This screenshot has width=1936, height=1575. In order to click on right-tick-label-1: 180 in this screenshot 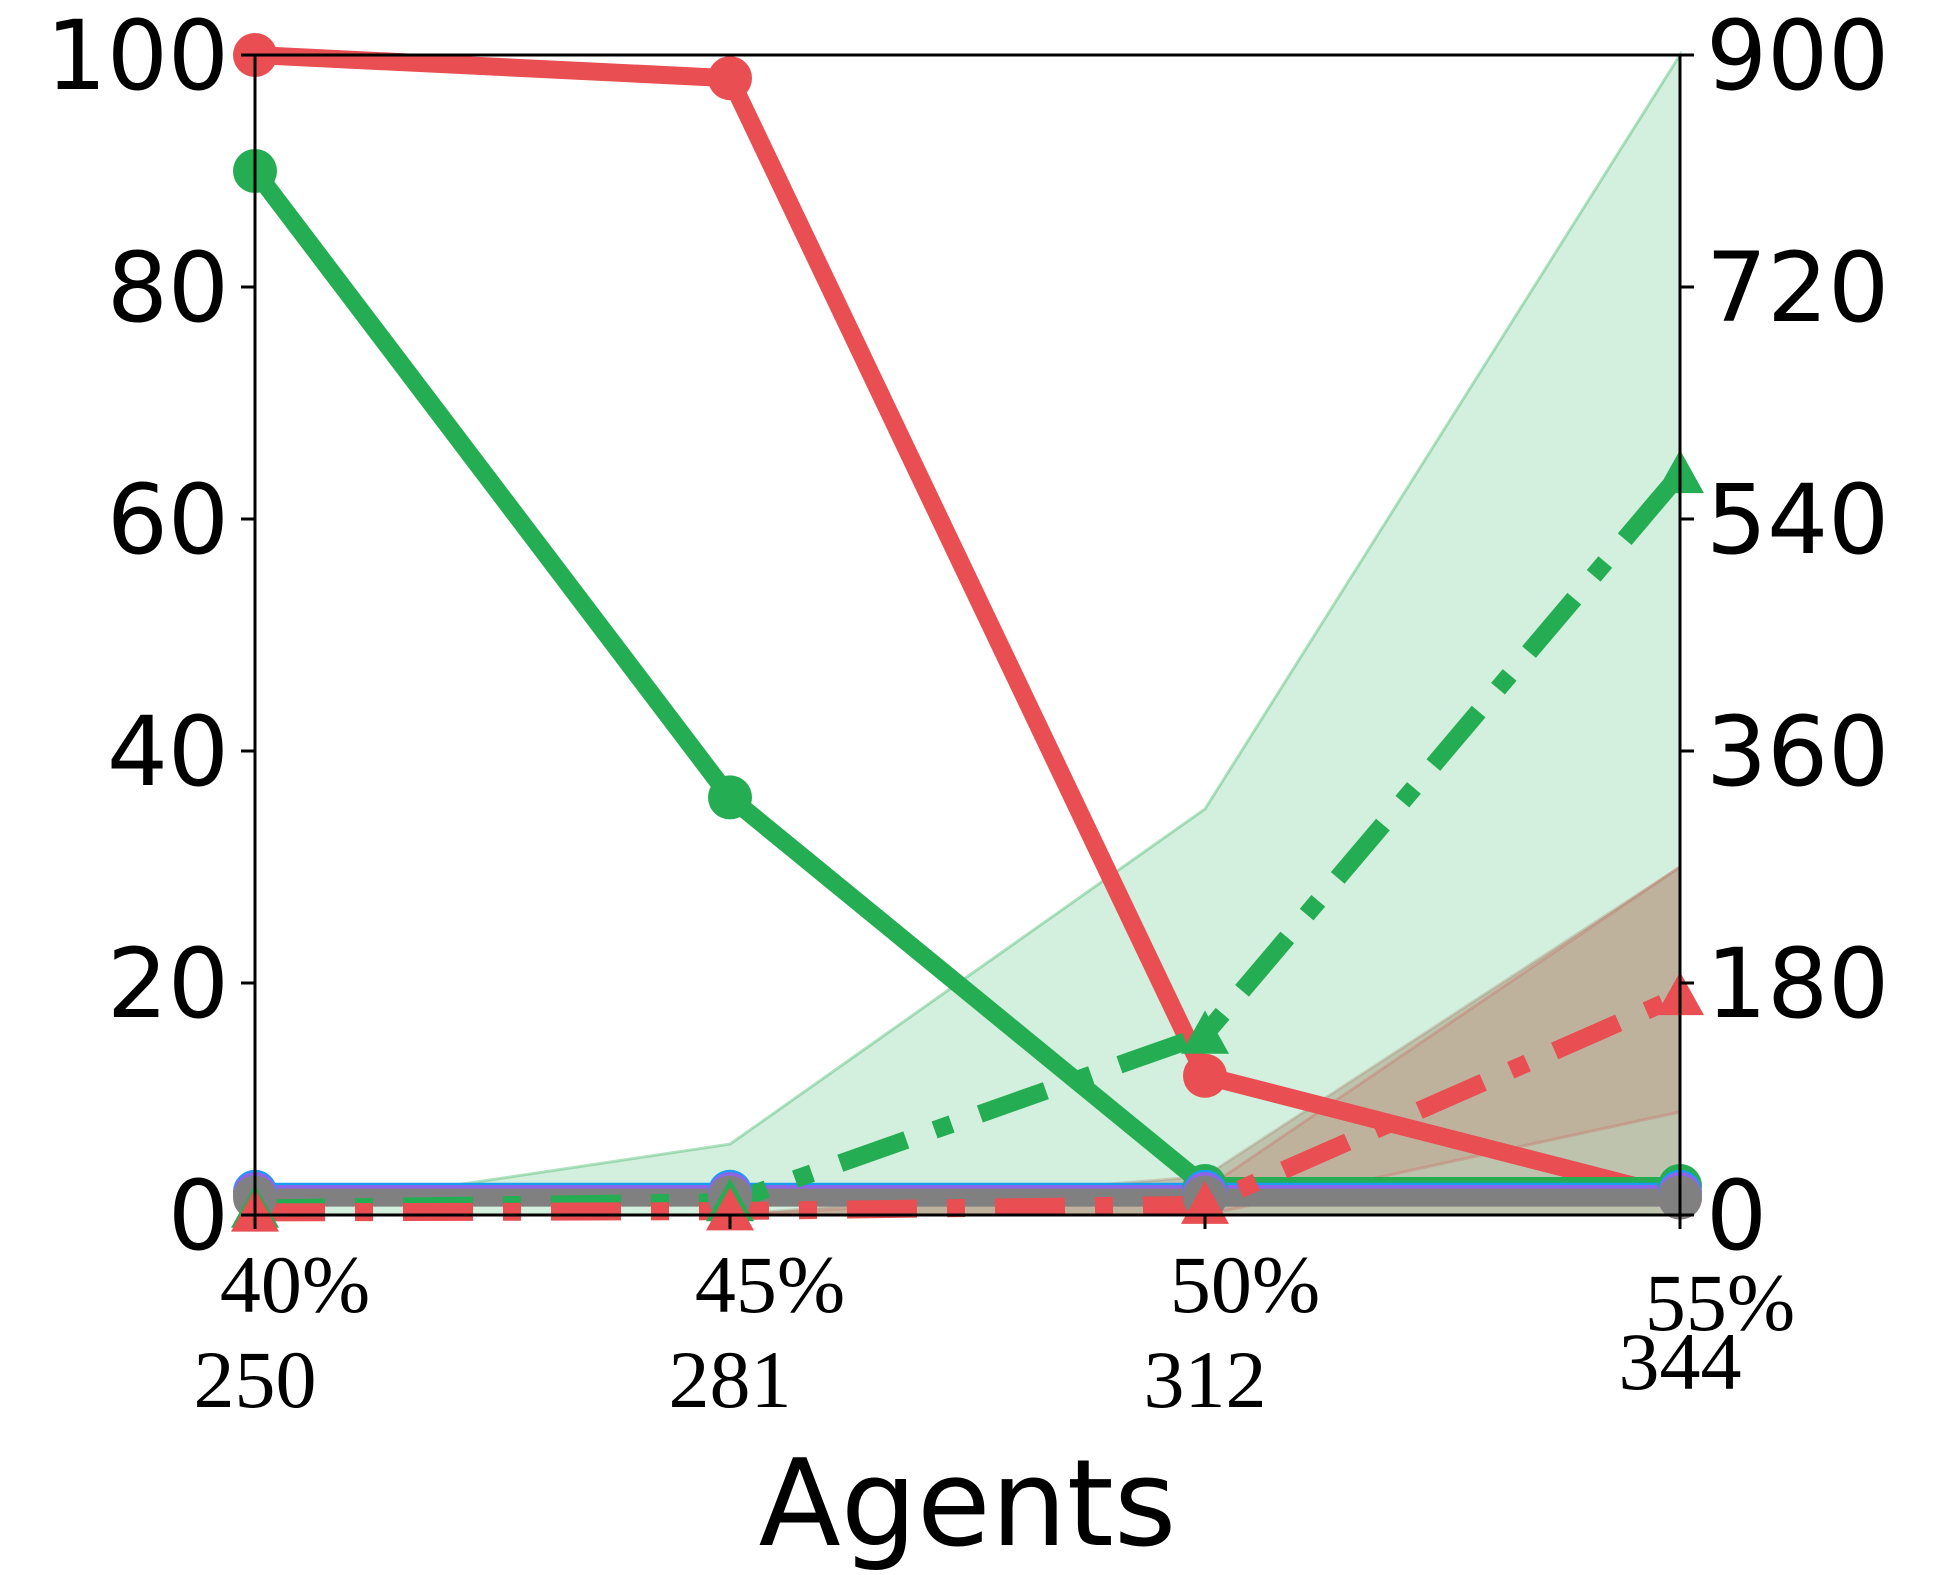, I will do `click(1797, 984)`.